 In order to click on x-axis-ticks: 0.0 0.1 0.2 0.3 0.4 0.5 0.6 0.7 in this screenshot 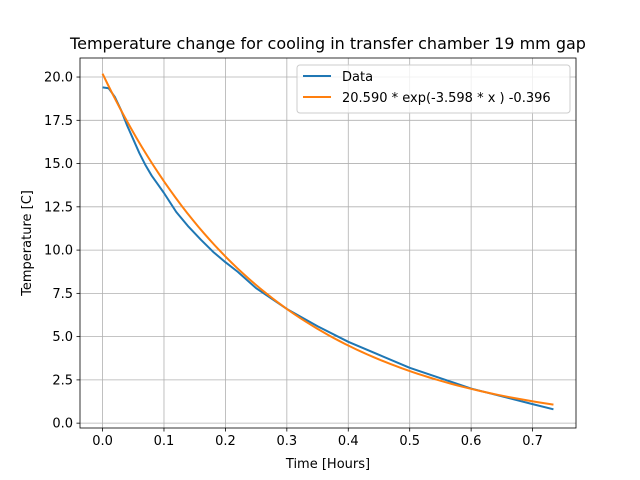, I will do `click(317, 438)`.